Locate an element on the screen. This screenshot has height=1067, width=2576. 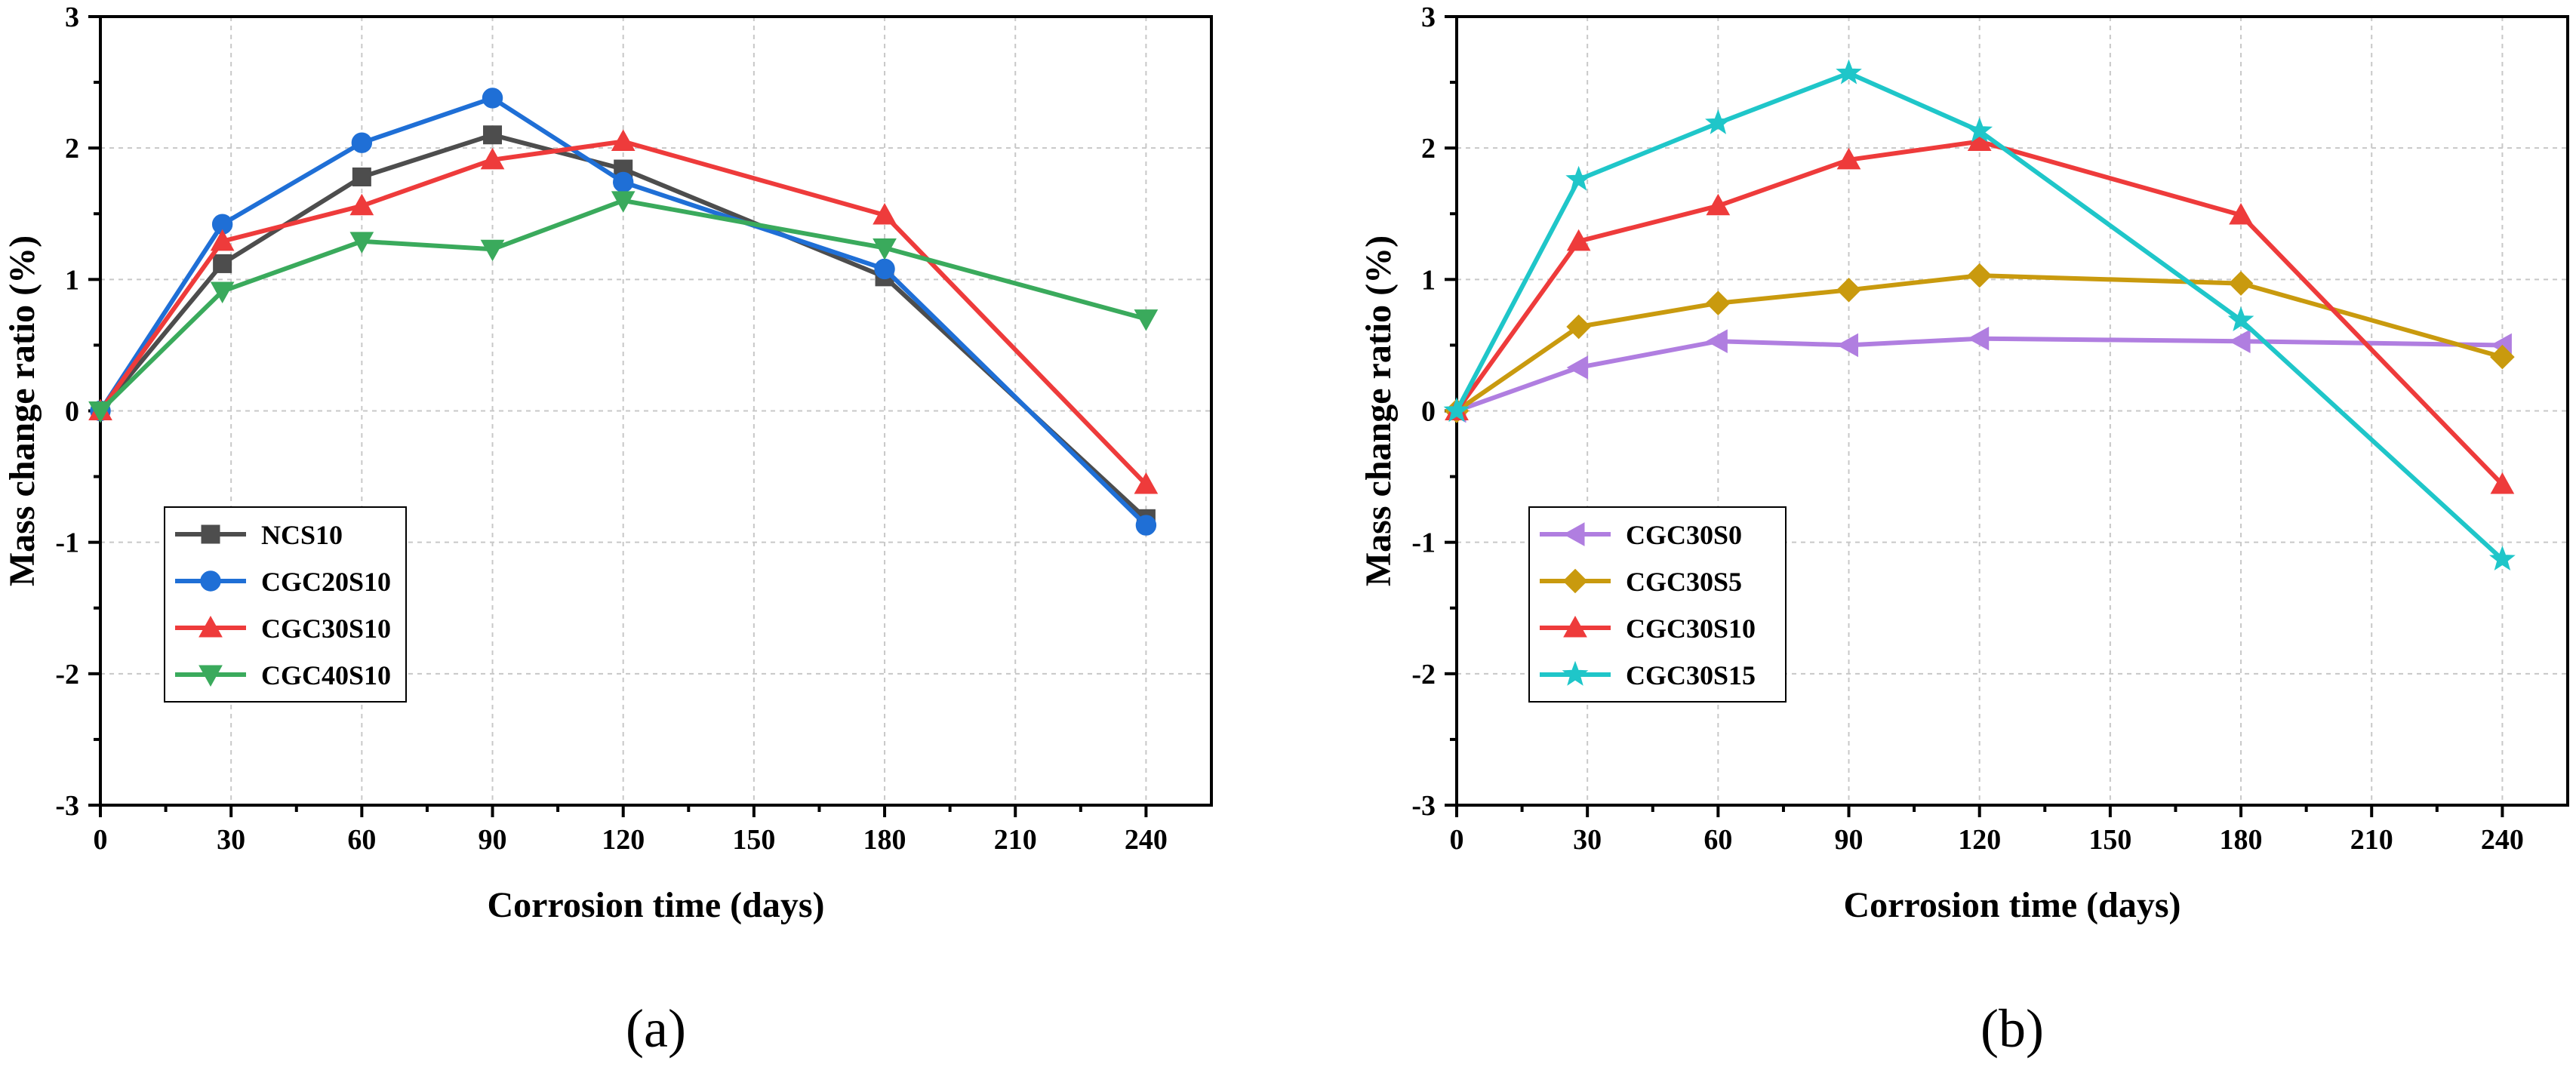
legend-label: CGC30S0 is located at coordinates (1684, 535).